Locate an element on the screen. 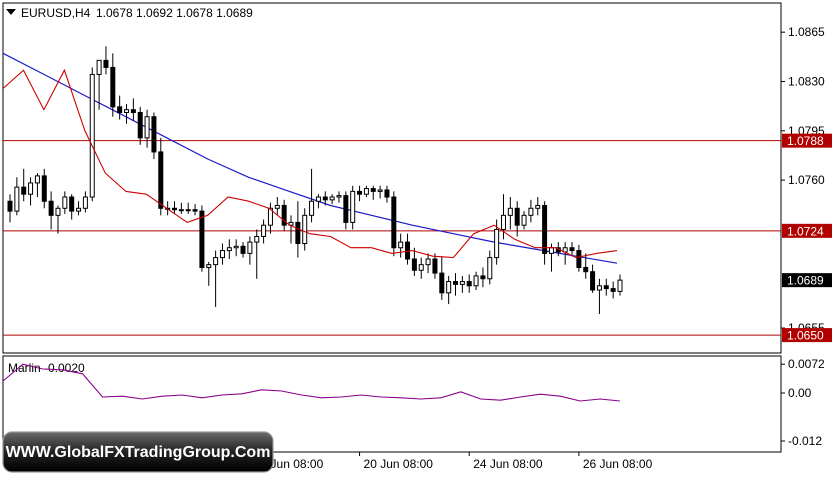  marlin-oscillator is located at coordinates (311, 382).